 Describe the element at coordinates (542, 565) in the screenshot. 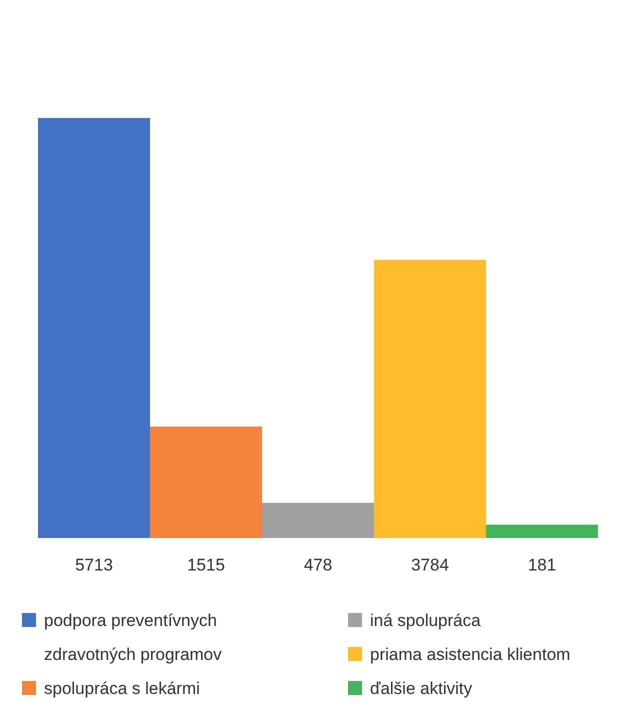

I see `data-label: 181` at that location.